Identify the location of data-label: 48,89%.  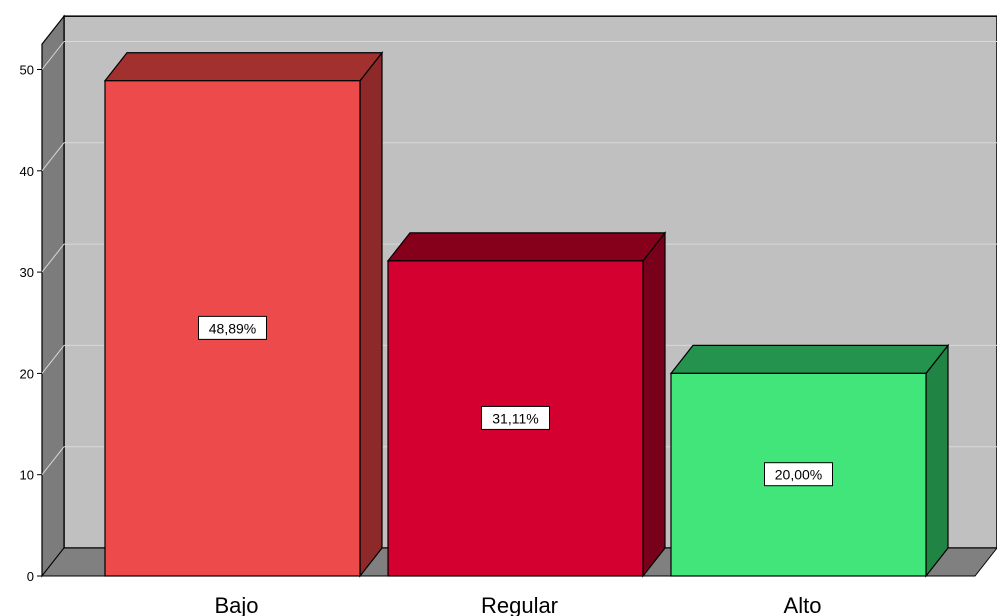
(232, 328).